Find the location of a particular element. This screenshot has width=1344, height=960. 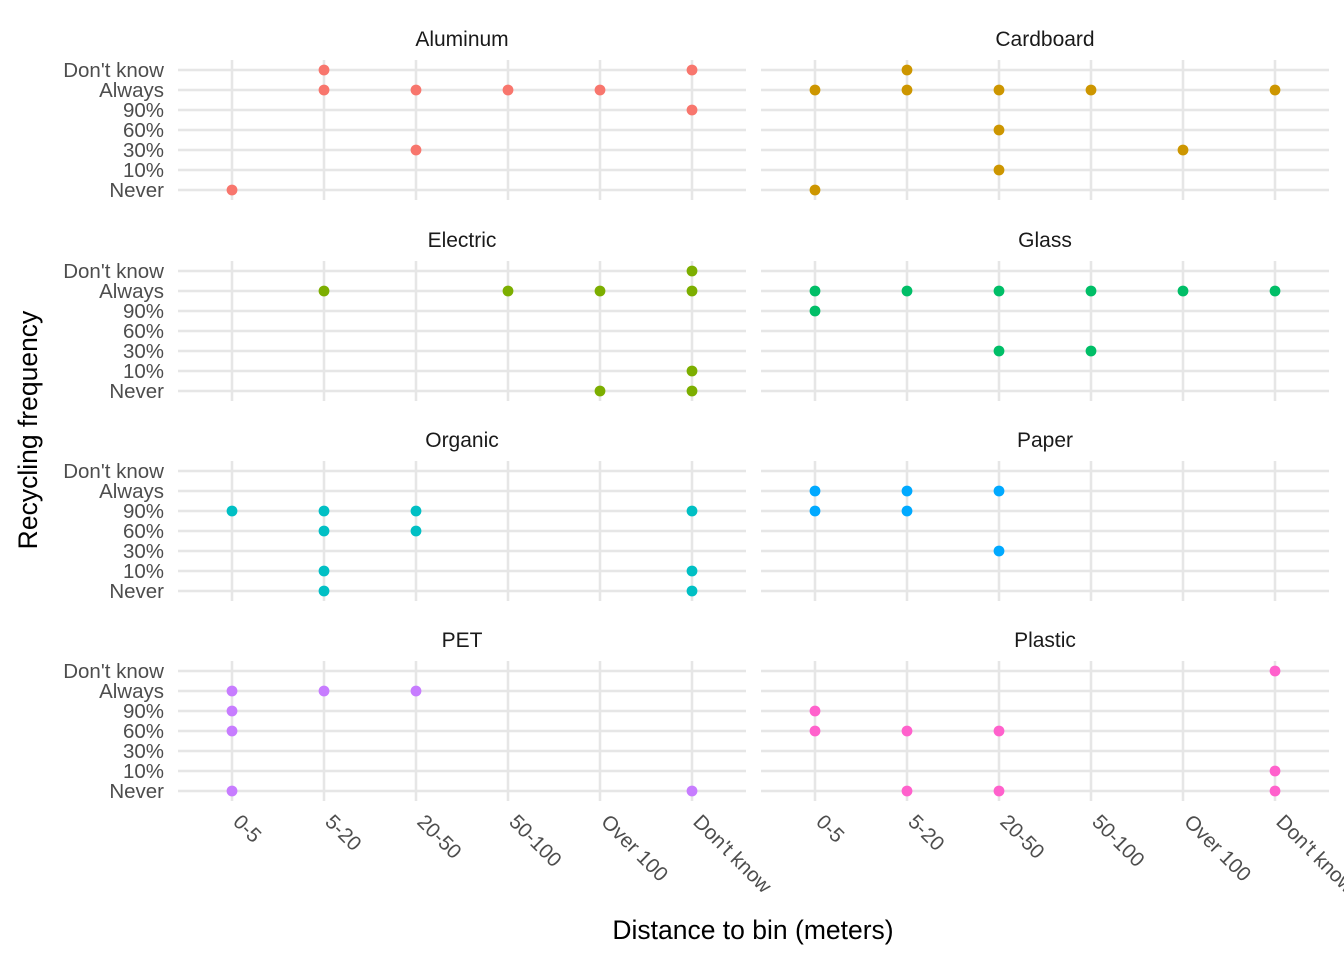

y-axis-title: Recycling frequency is located at coordinates (28, 429).